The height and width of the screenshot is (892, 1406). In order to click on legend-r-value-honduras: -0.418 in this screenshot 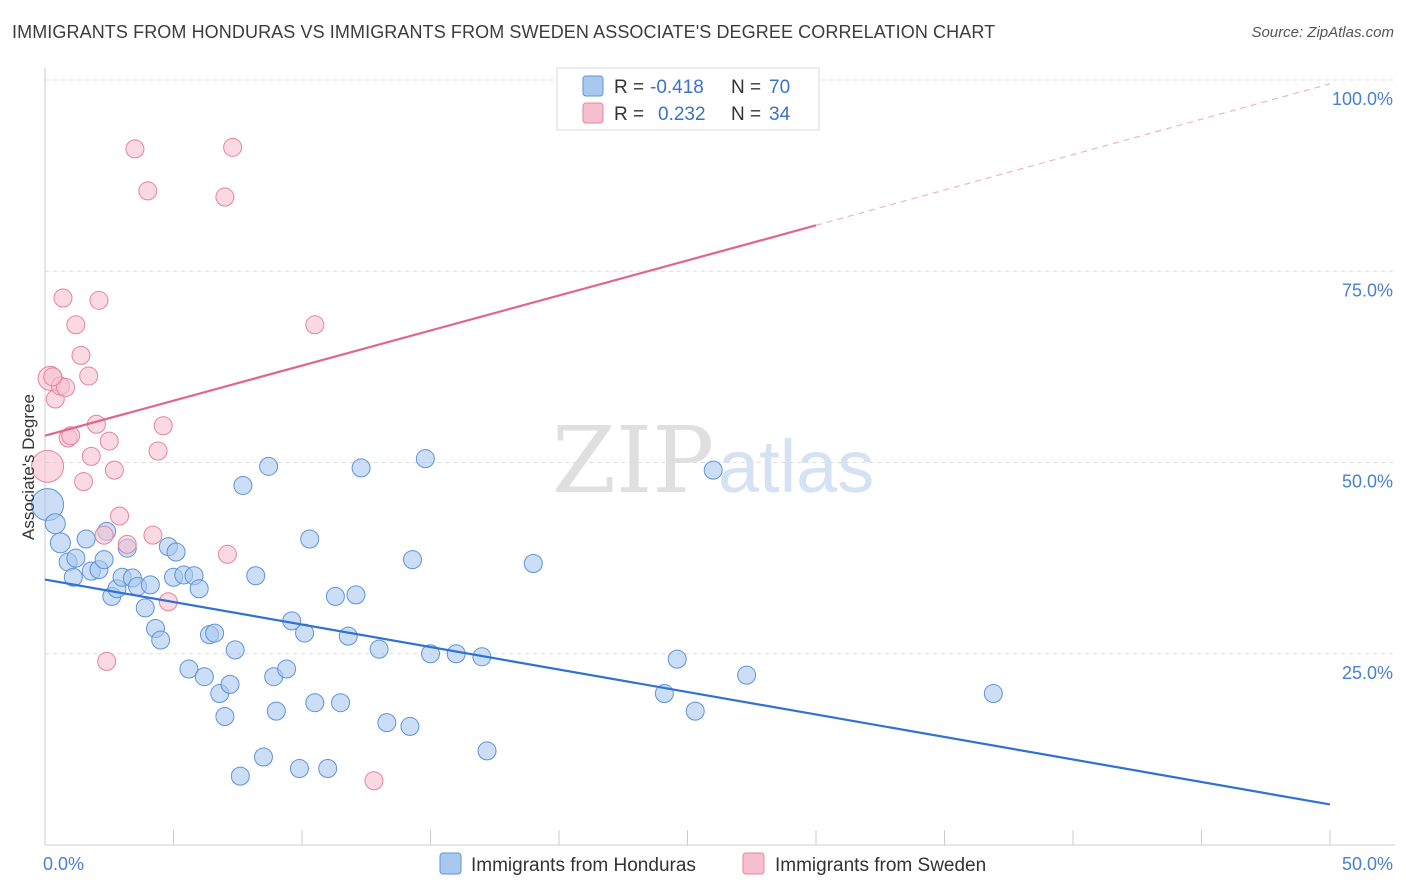, I will do `click(677, 87)`.